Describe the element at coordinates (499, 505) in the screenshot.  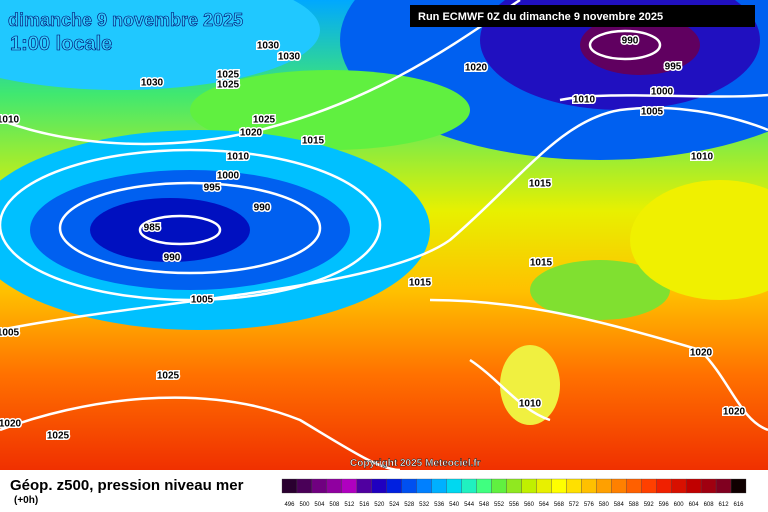
I see `scale-label: 552` at that location.